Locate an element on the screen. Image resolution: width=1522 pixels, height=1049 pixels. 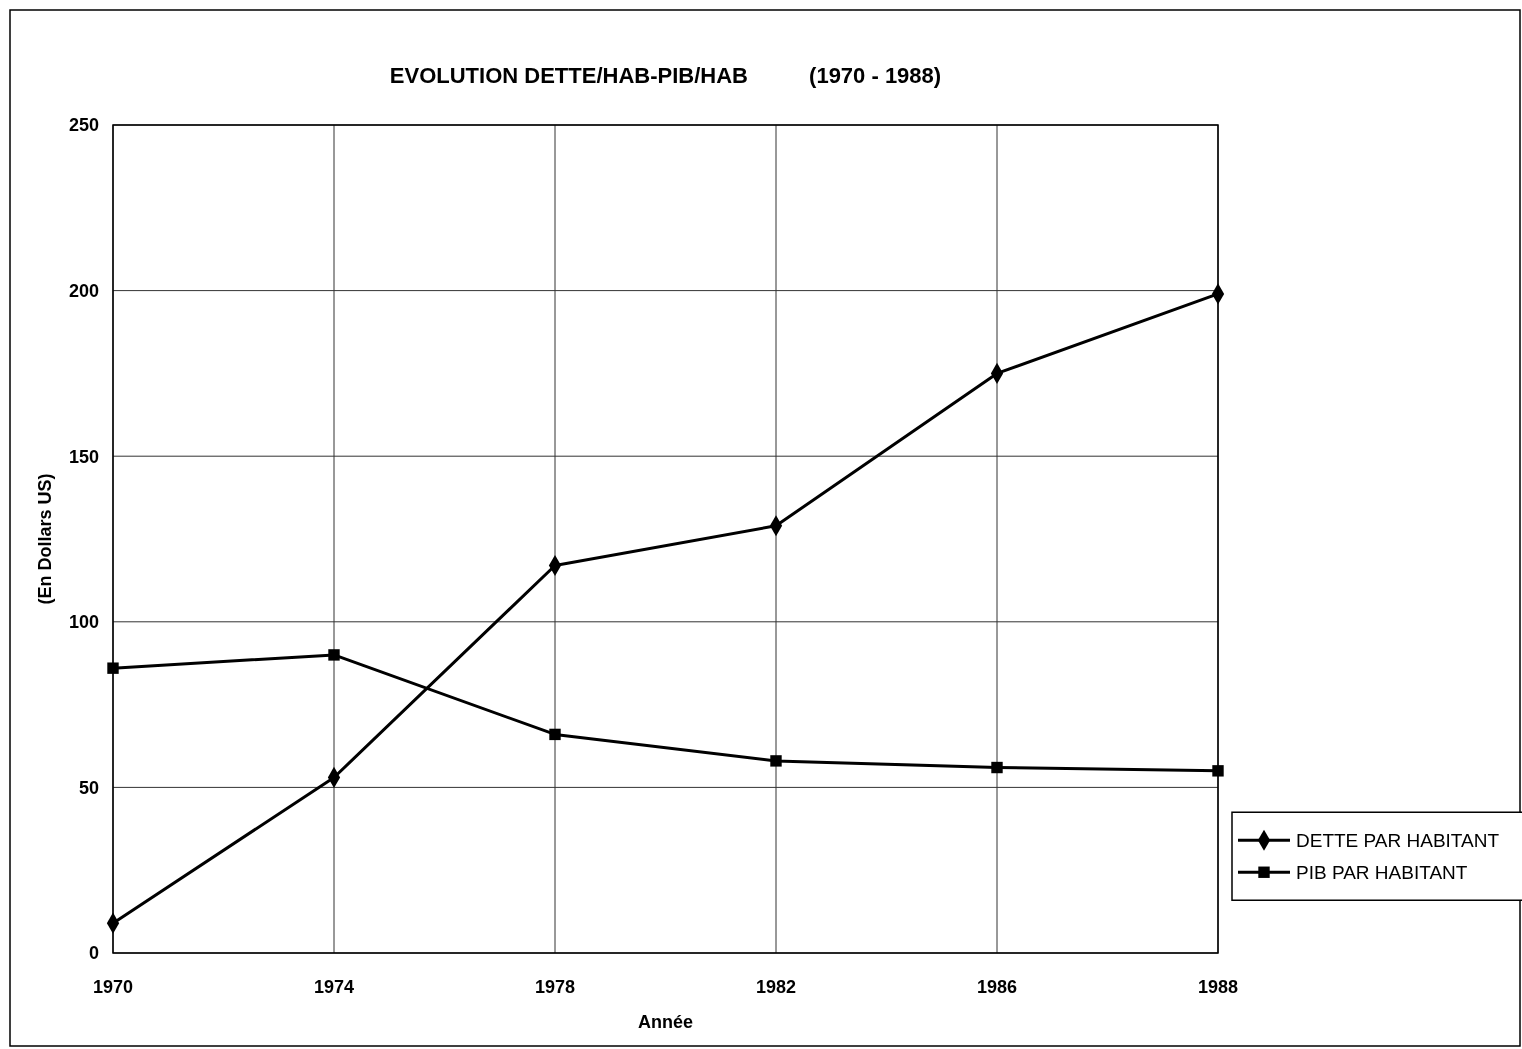
x-tick-label: 1970 is located at coordinates (113, 987).